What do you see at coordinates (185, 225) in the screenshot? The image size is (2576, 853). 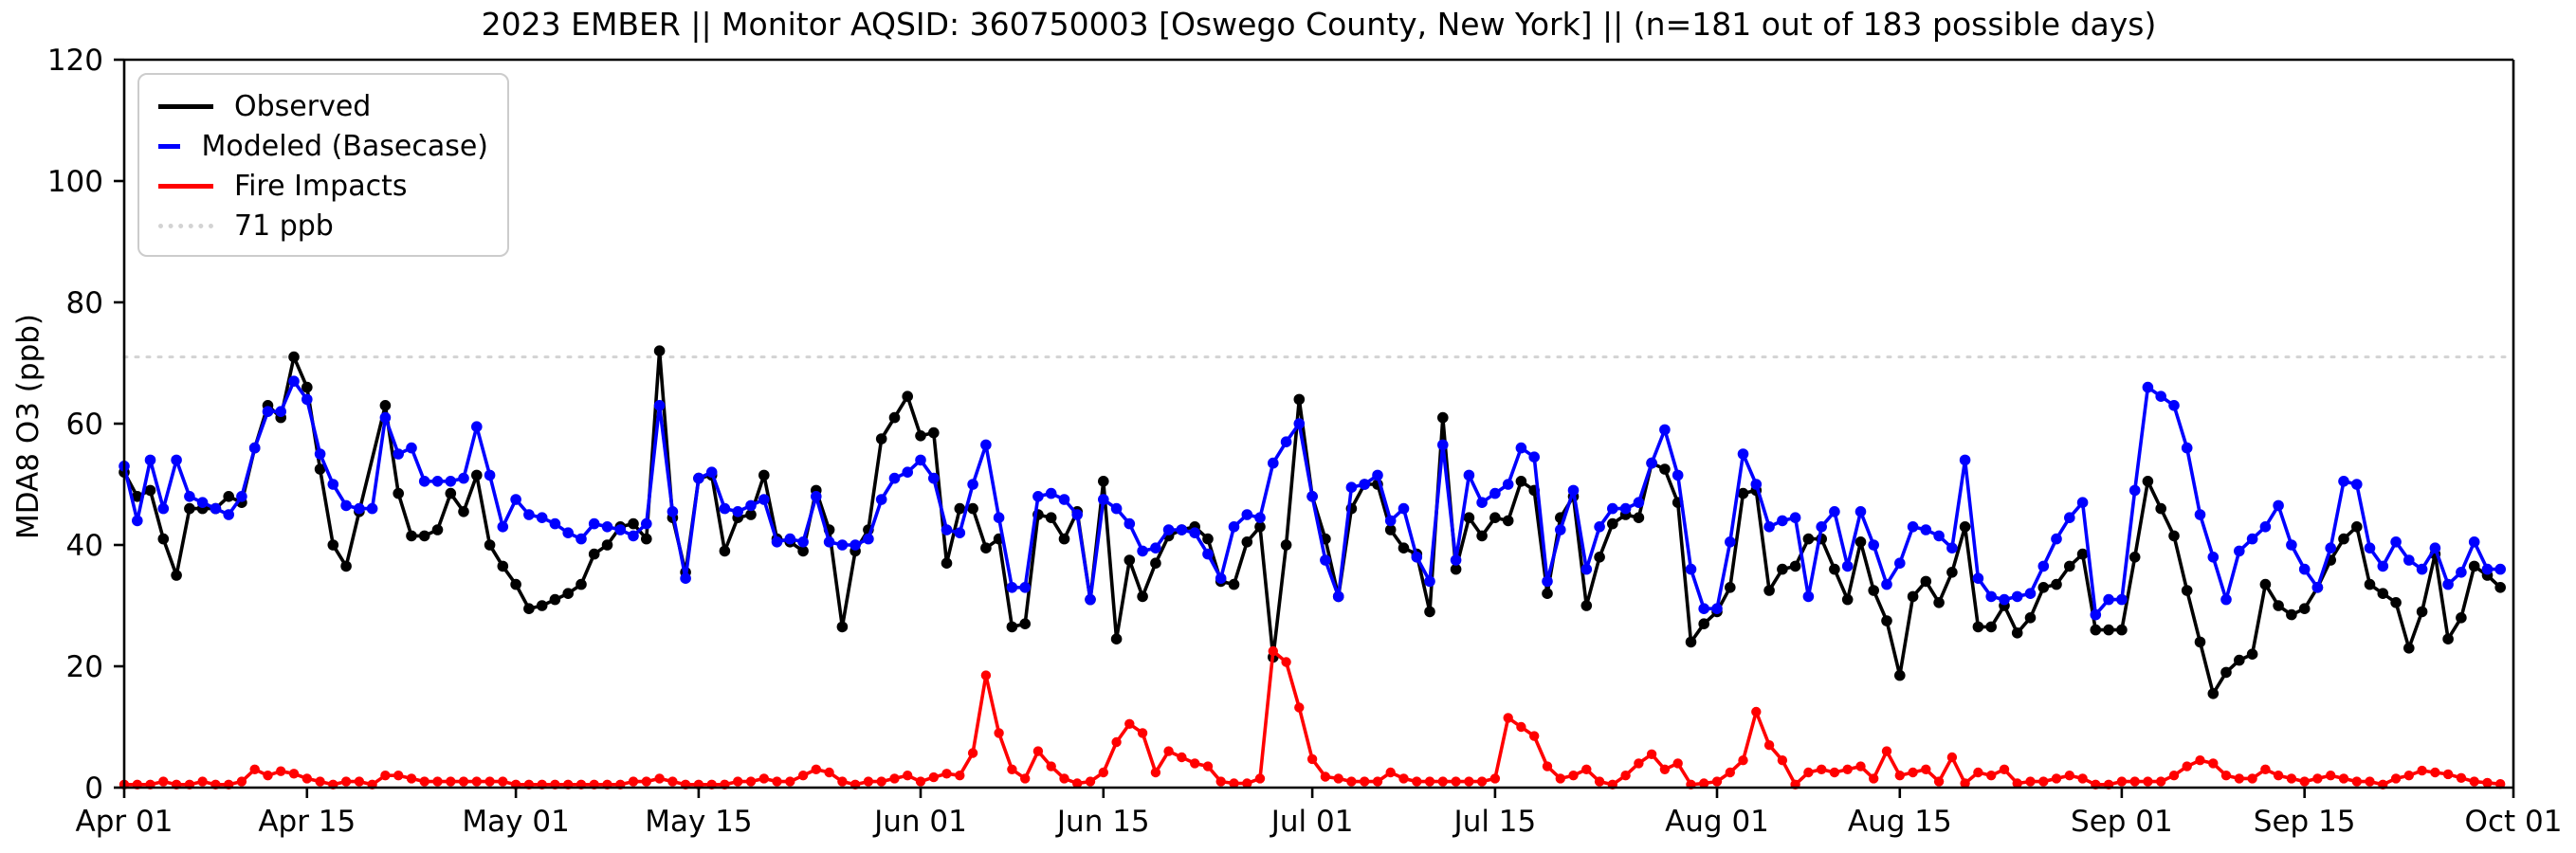 I see `threshold-line-swatch` at bounding box center [185, 225].